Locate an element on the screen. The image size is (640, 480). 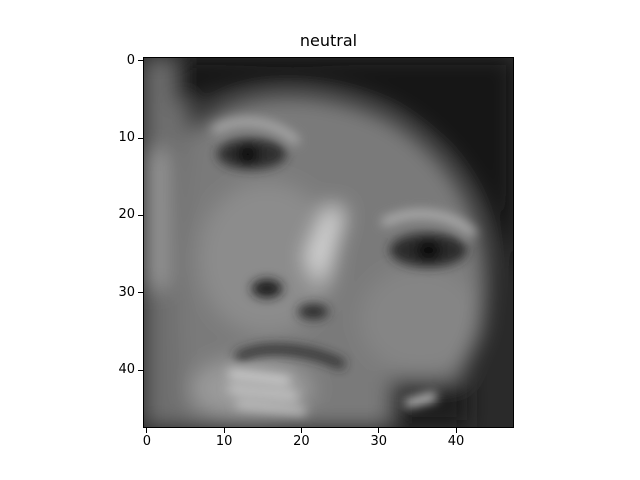
y-tick-label: 0 is located at coordinates (130, 60).